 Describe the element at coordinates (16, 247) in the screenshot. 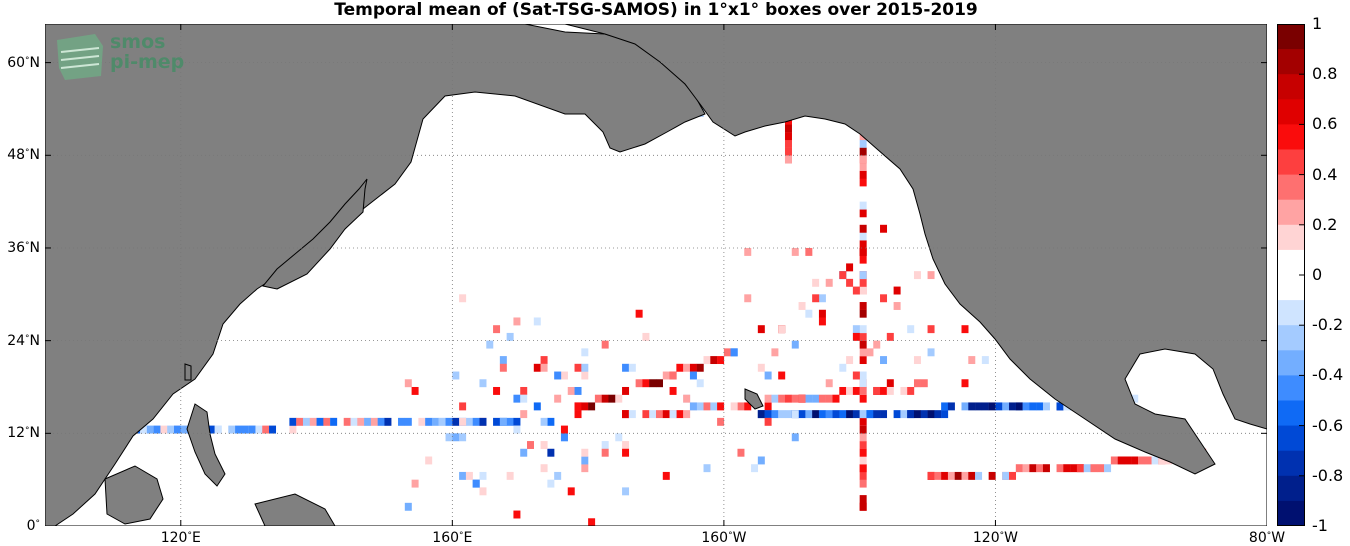

I see `y-tick-value: 36` at that location.